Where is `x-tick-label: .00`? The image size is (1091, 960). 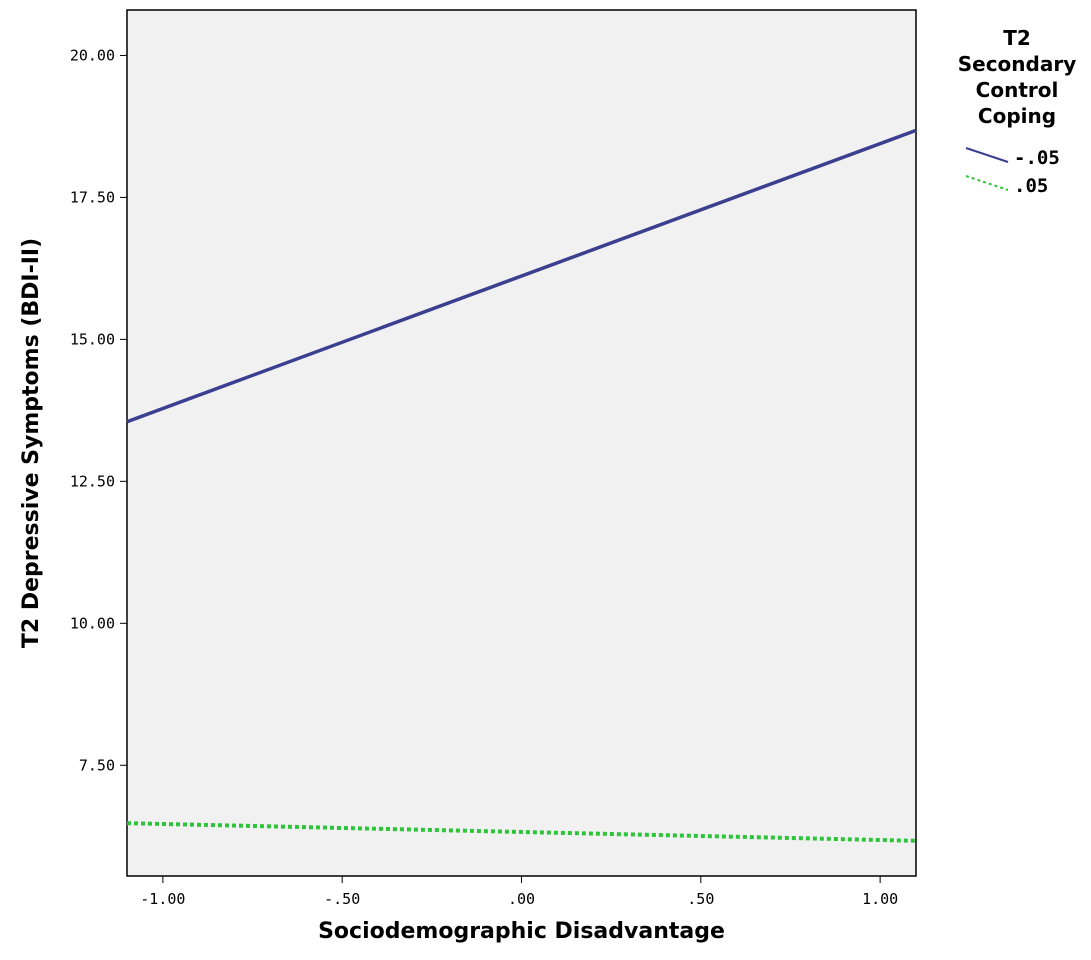 x-tick-label: .00 is located at coordinates (521, 899).